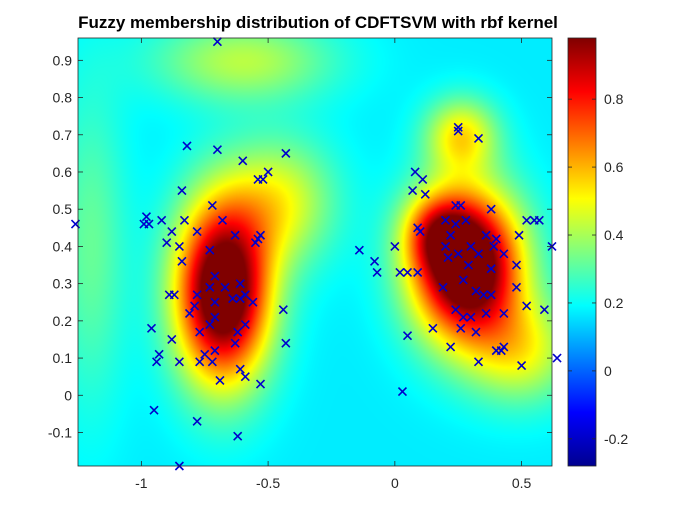  What do you see at coordinates (68, 395) in the screenshot?
I see `y-tick-label: 0` at bounding box center [68, 395].